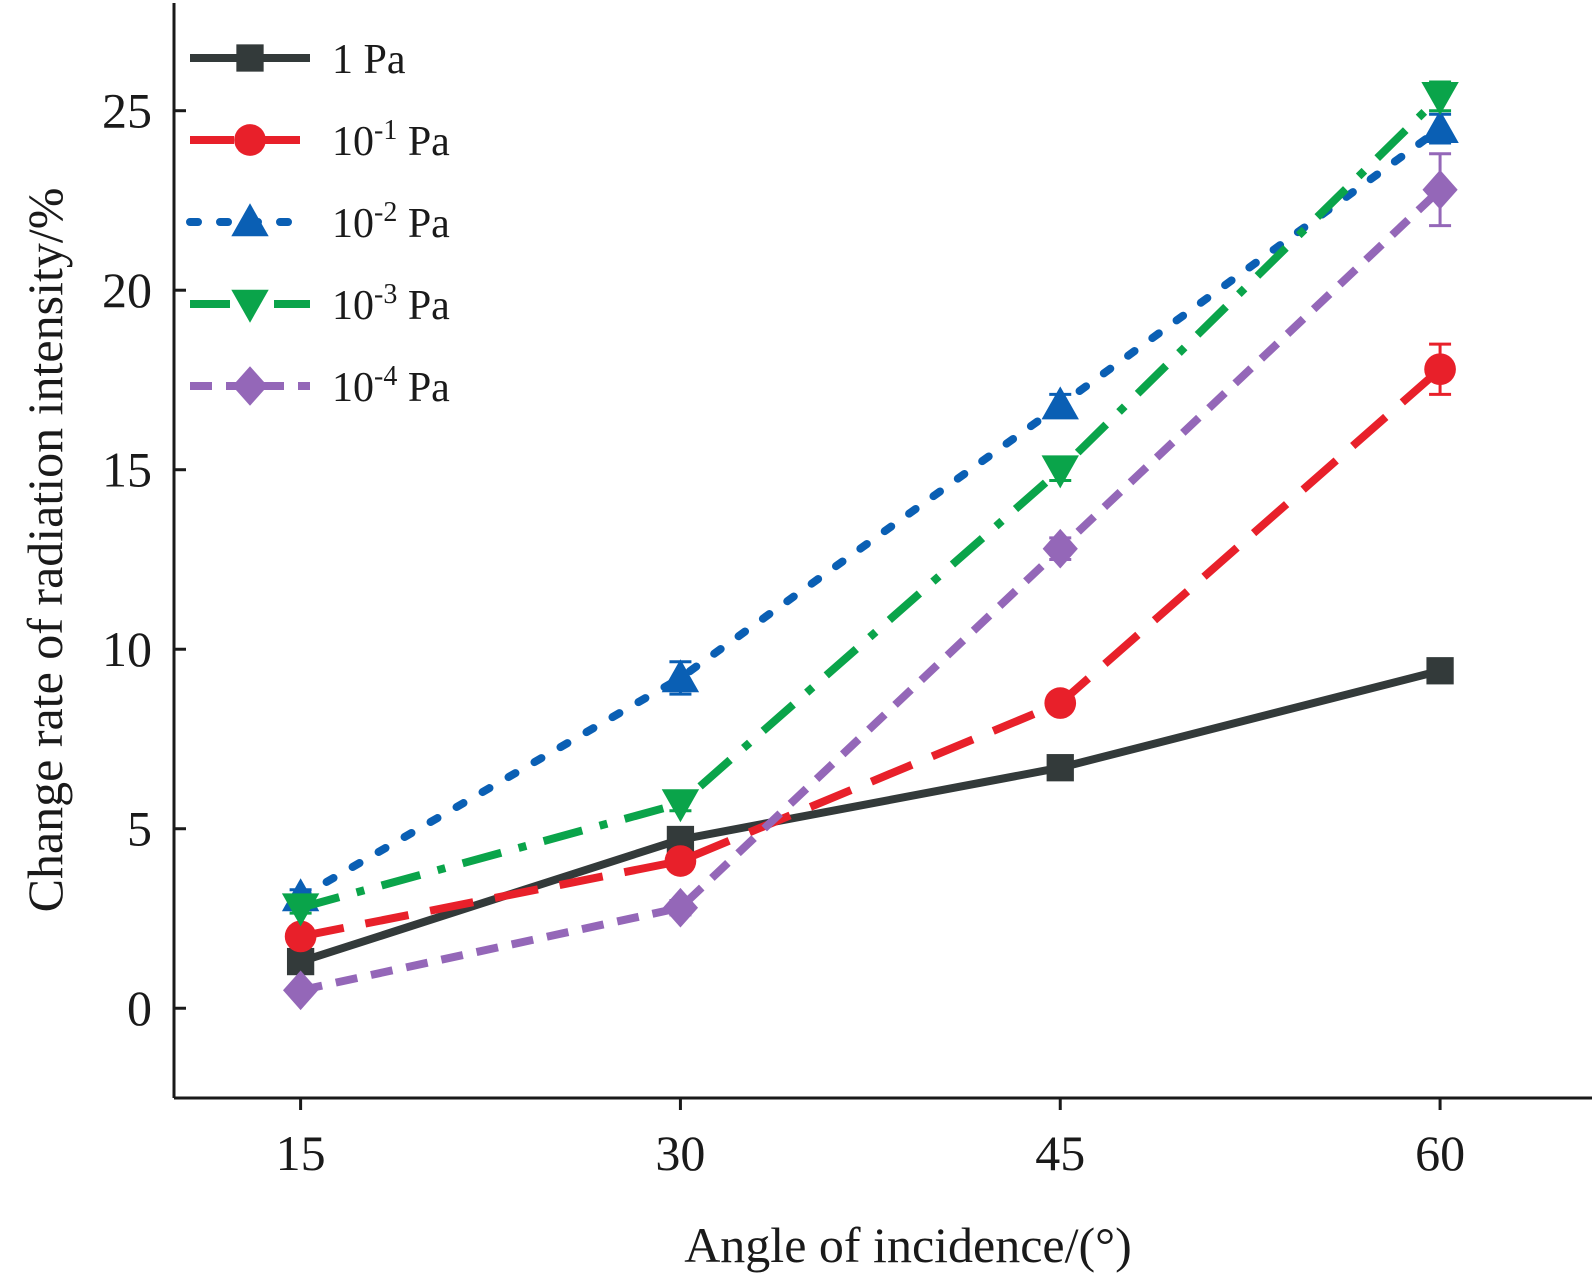 This screenshot has width=1595, height=1282. What do you see at coordinates (908, 1245) in the screenshot?
I see `x-axis-title: Angle of incidence/(°)` at bounding box center [908, 1245].